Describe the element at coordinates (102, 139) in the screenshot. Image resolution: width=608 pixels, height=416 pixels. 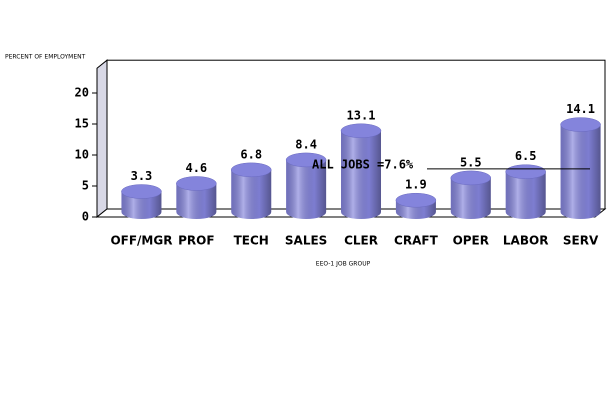
I see `side-wall` at that location.